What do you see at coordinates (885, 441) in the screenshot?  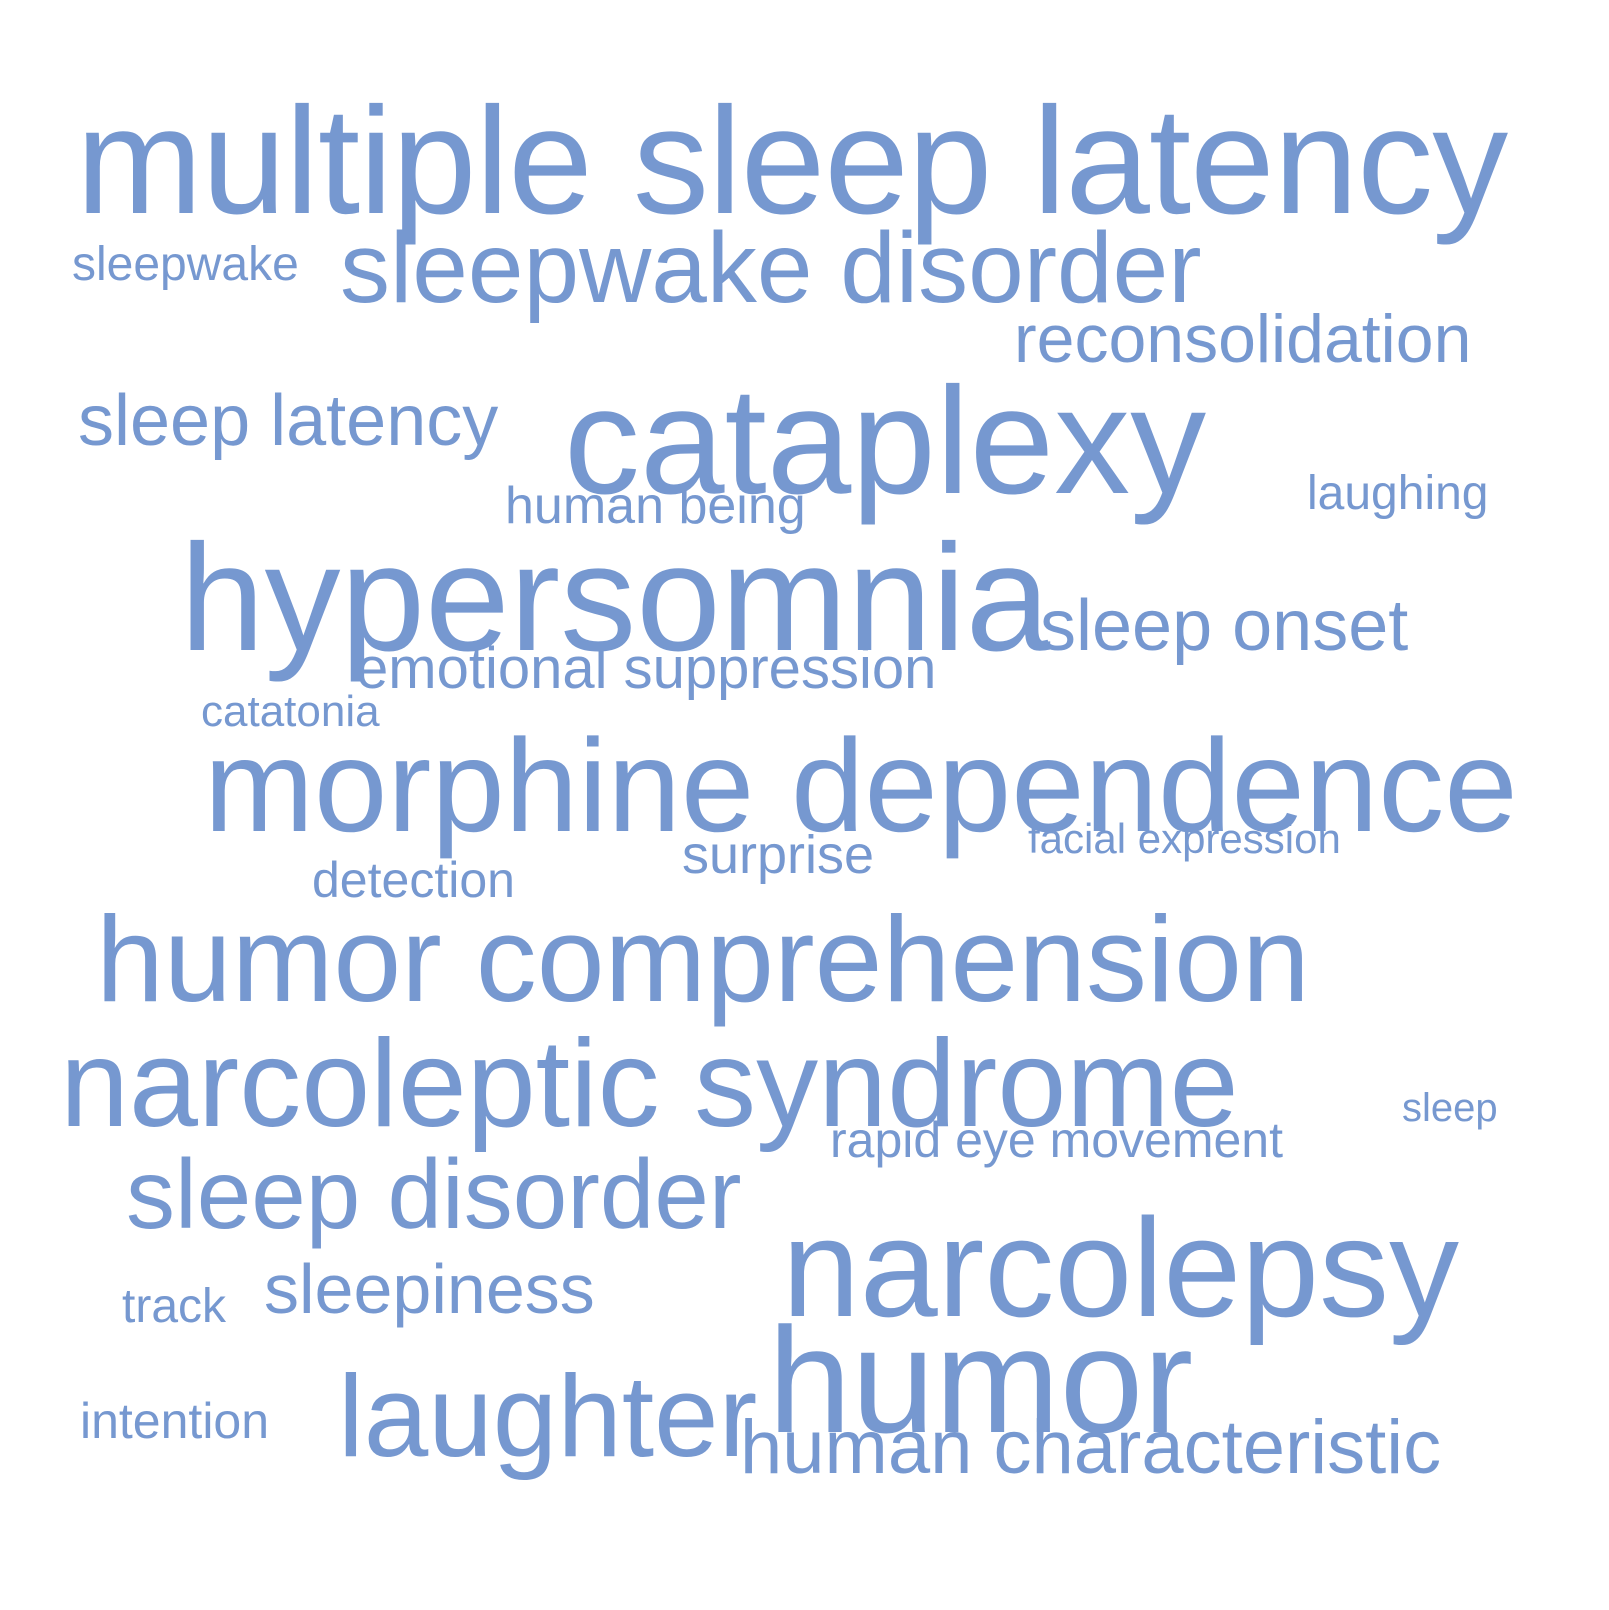 I see `word-cataplexy: cataplexy` at bounding box center [885, 441].